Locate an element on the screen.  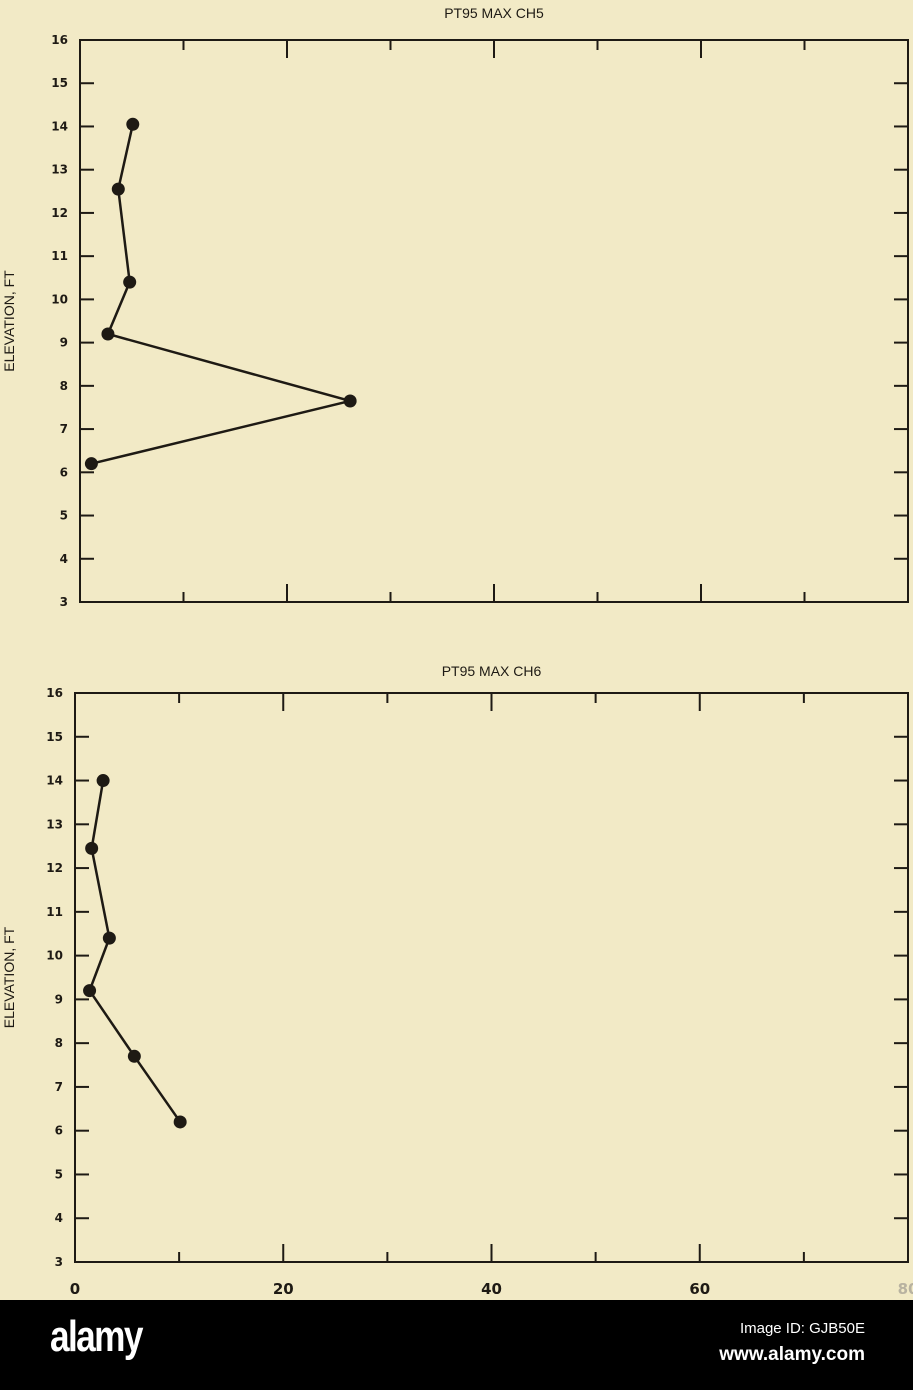
site-url: www.alamy.com is located at coordinates (792, 1354).